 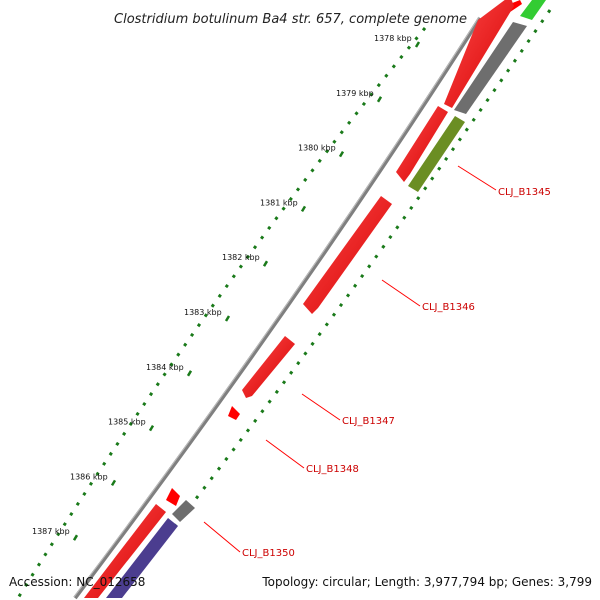 What do you see at coordinates (268, 553) in the screenshot?
I see `gene-label-clj-b1350: CLJ_B1350` at bounding box center [268, 553].